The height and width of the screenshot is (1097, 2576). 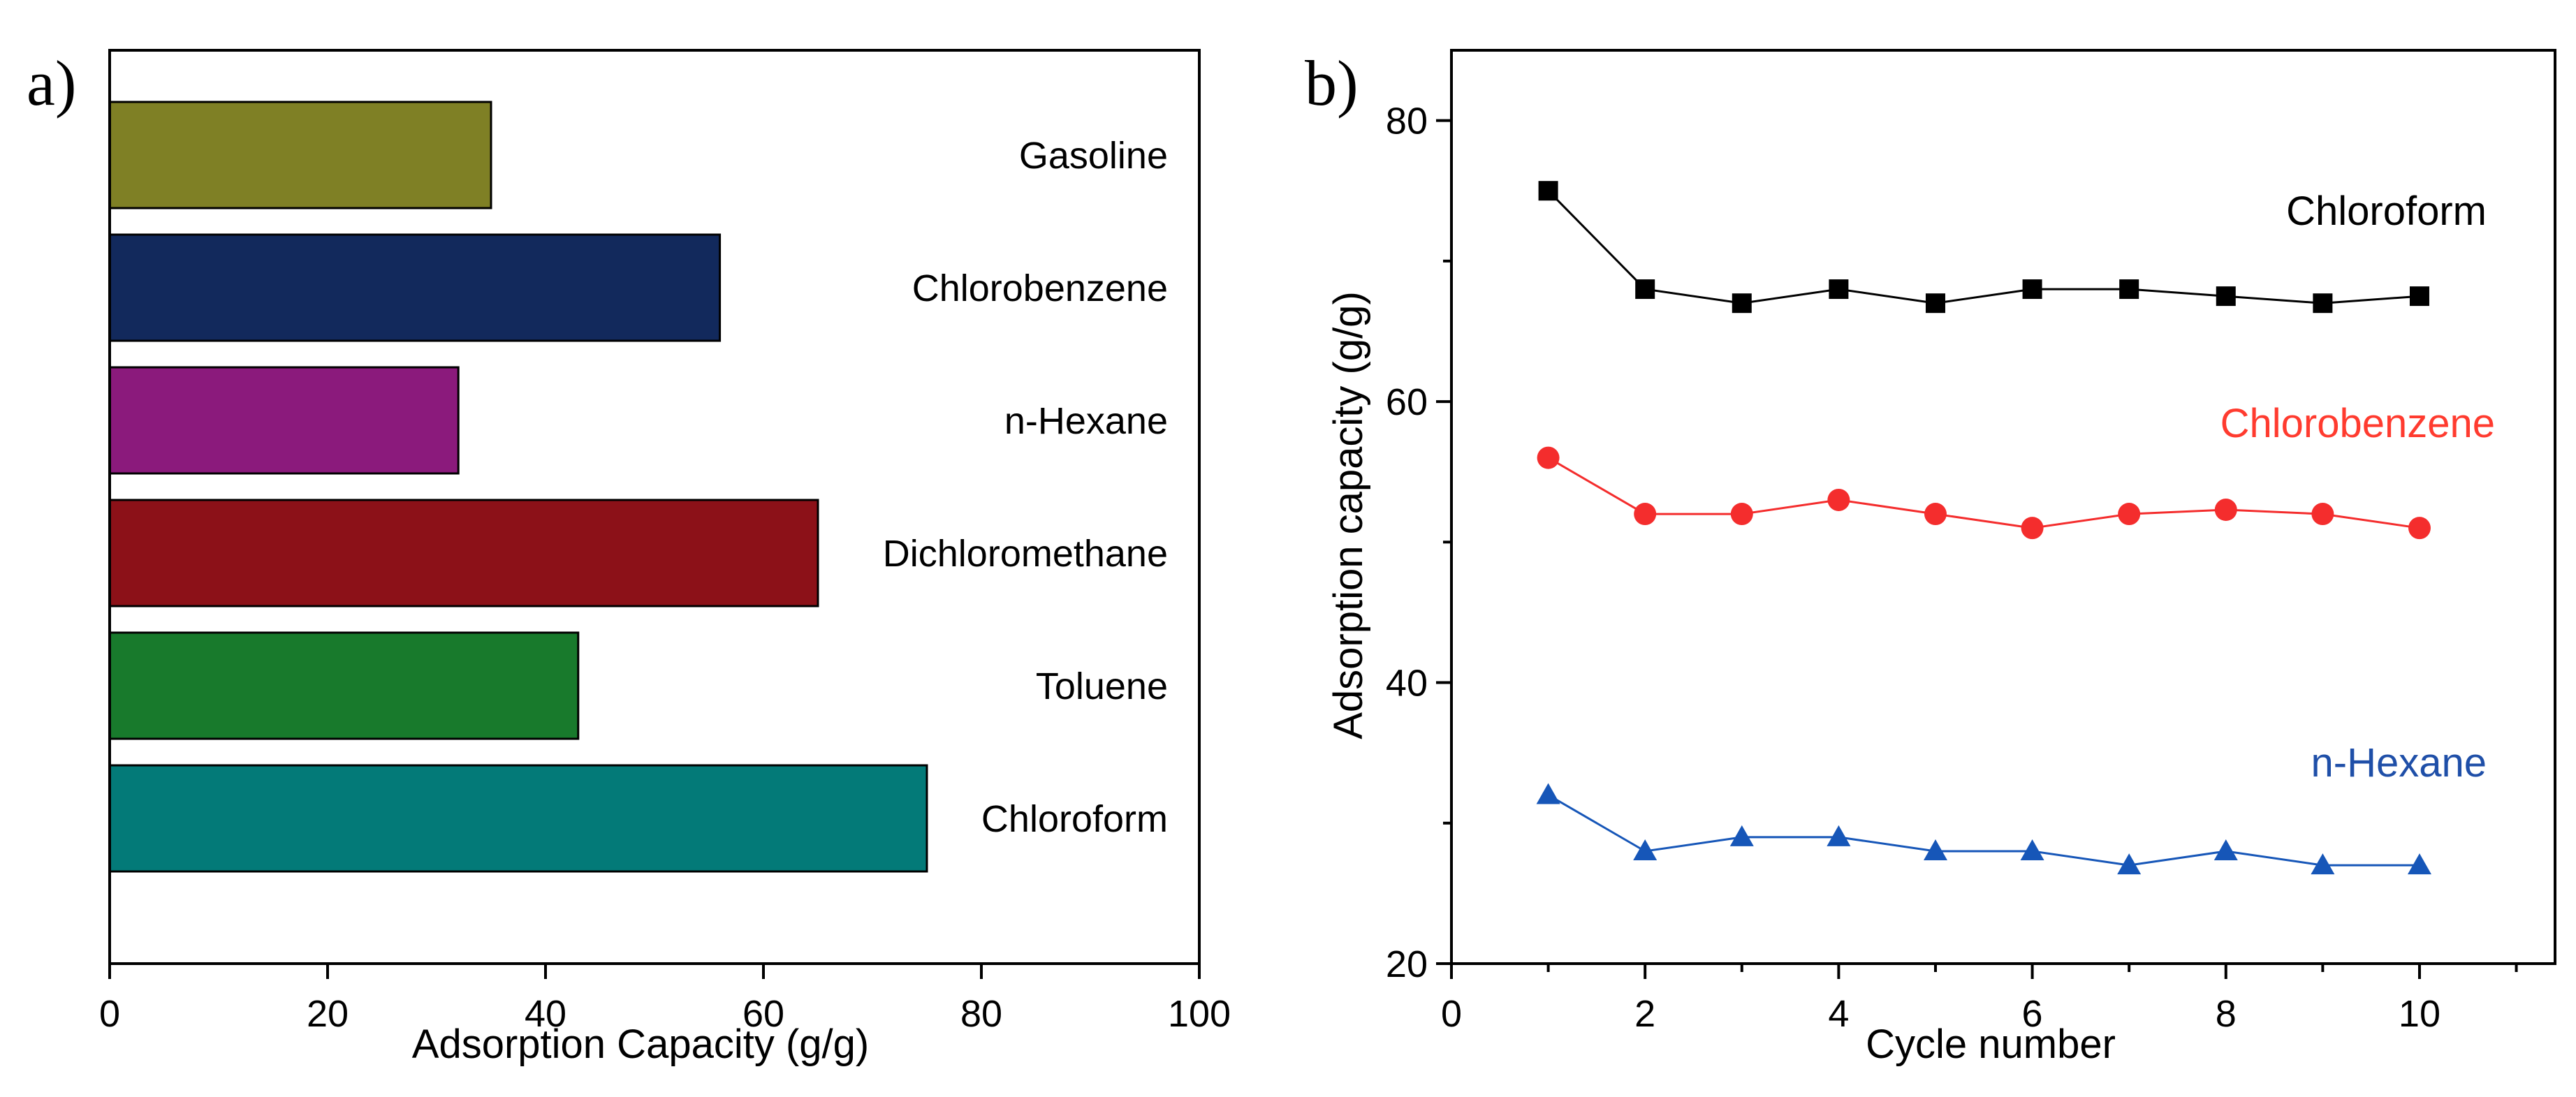 I want to click on line-chart-x-axis-title: Cycle number, so click(x=1991, y=1044).